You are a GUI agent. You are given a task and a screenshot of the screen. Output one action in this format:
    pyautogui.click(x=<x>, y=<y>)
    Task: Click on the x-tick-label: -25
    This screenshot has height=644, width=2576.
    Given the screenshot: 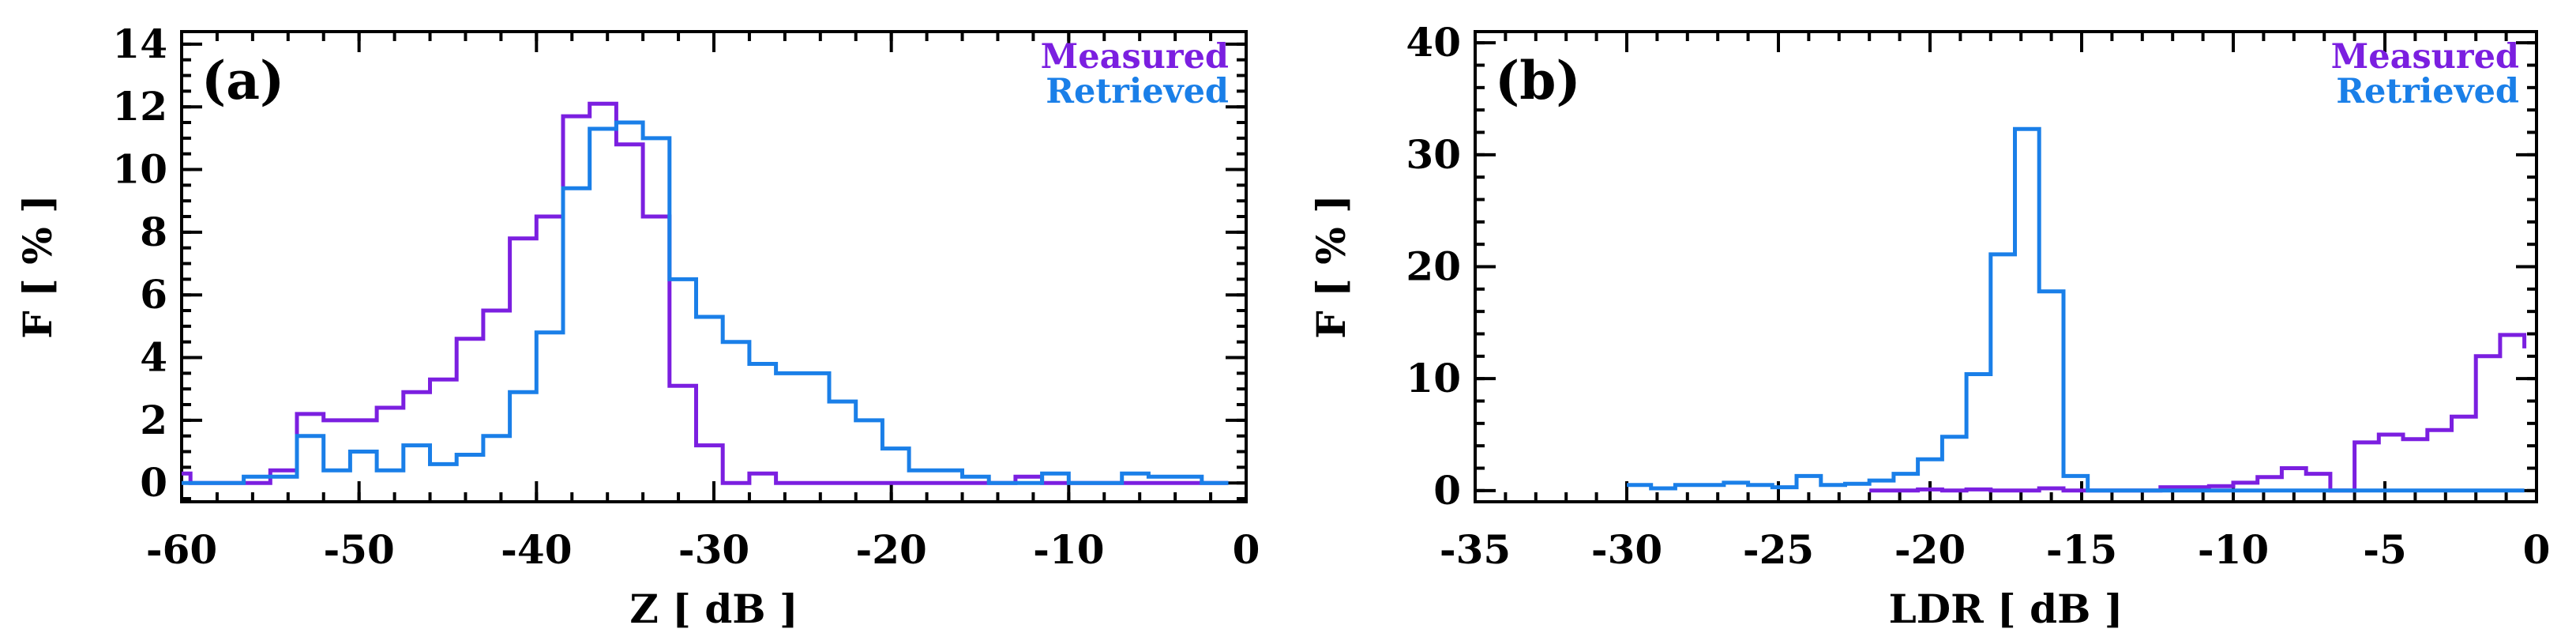 What is the action you would take?
    pyautogui.click(x=1778, y=549)
    